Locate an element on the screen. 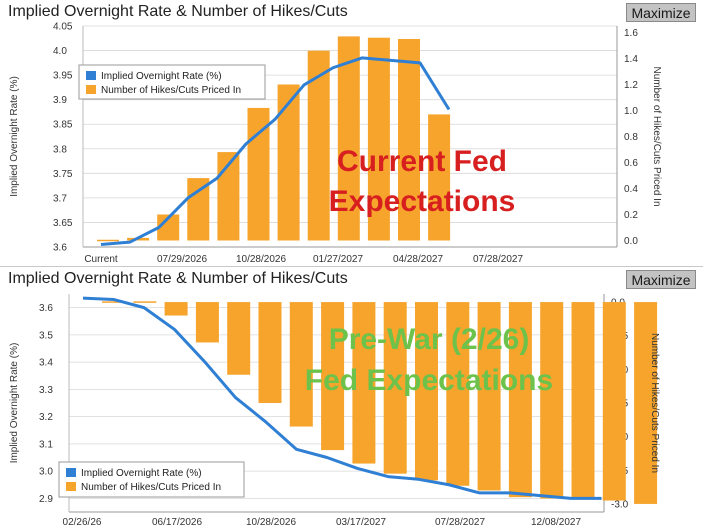 The height and width of the screenshot is (532, 703). y-tick-label: 3.9 is located at coordinates (60, 100).